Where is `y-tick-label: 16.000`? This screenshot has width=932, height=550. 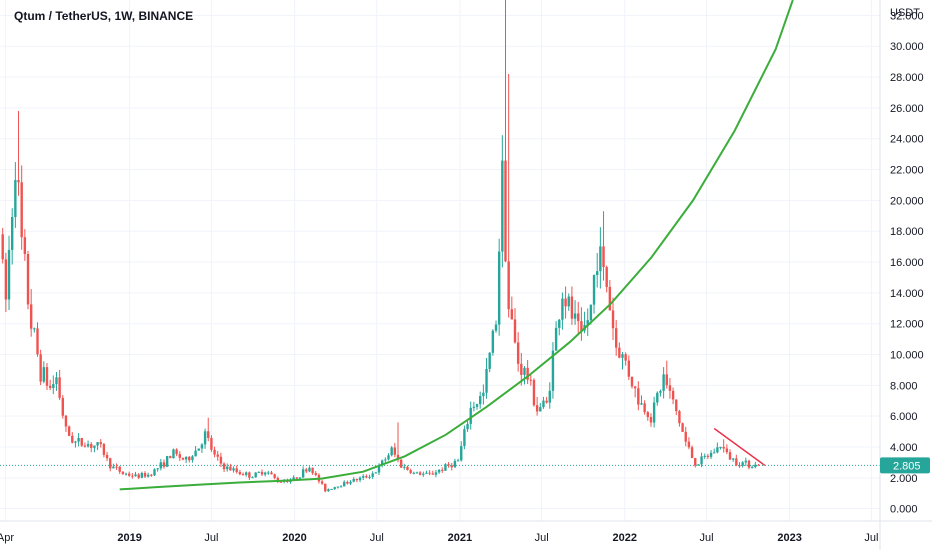 y-tick-label: 16.000 is located at coordinates (907, 263).